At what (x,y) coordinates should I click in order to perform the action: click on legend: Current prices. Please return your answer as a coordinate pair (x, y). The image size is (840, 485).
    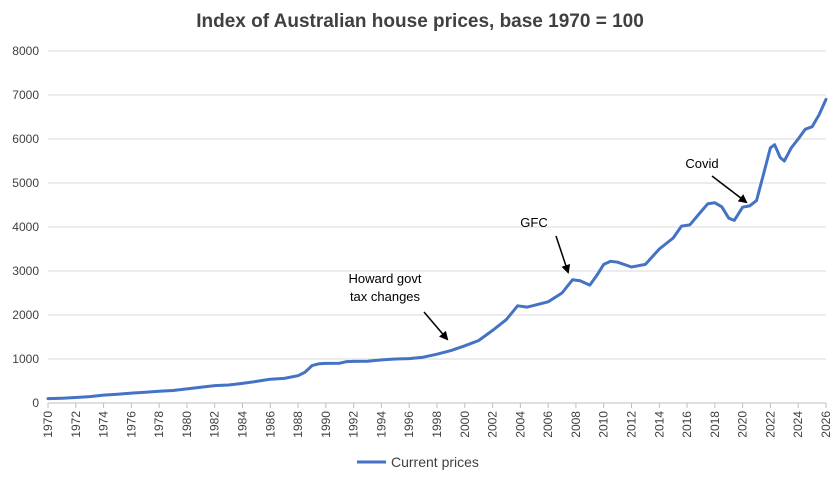
    Looking at the image, I should click on (418, 462).